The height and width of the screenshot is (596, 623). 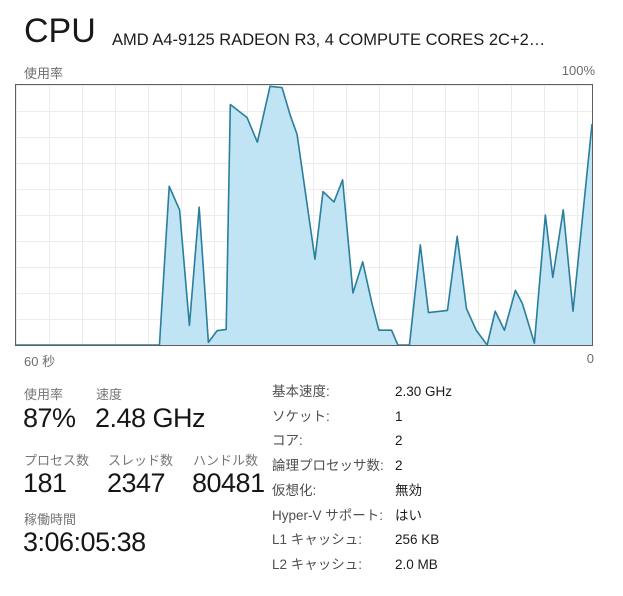 I want to click on detail-value: 256 KB, so click(x=417, y=540).